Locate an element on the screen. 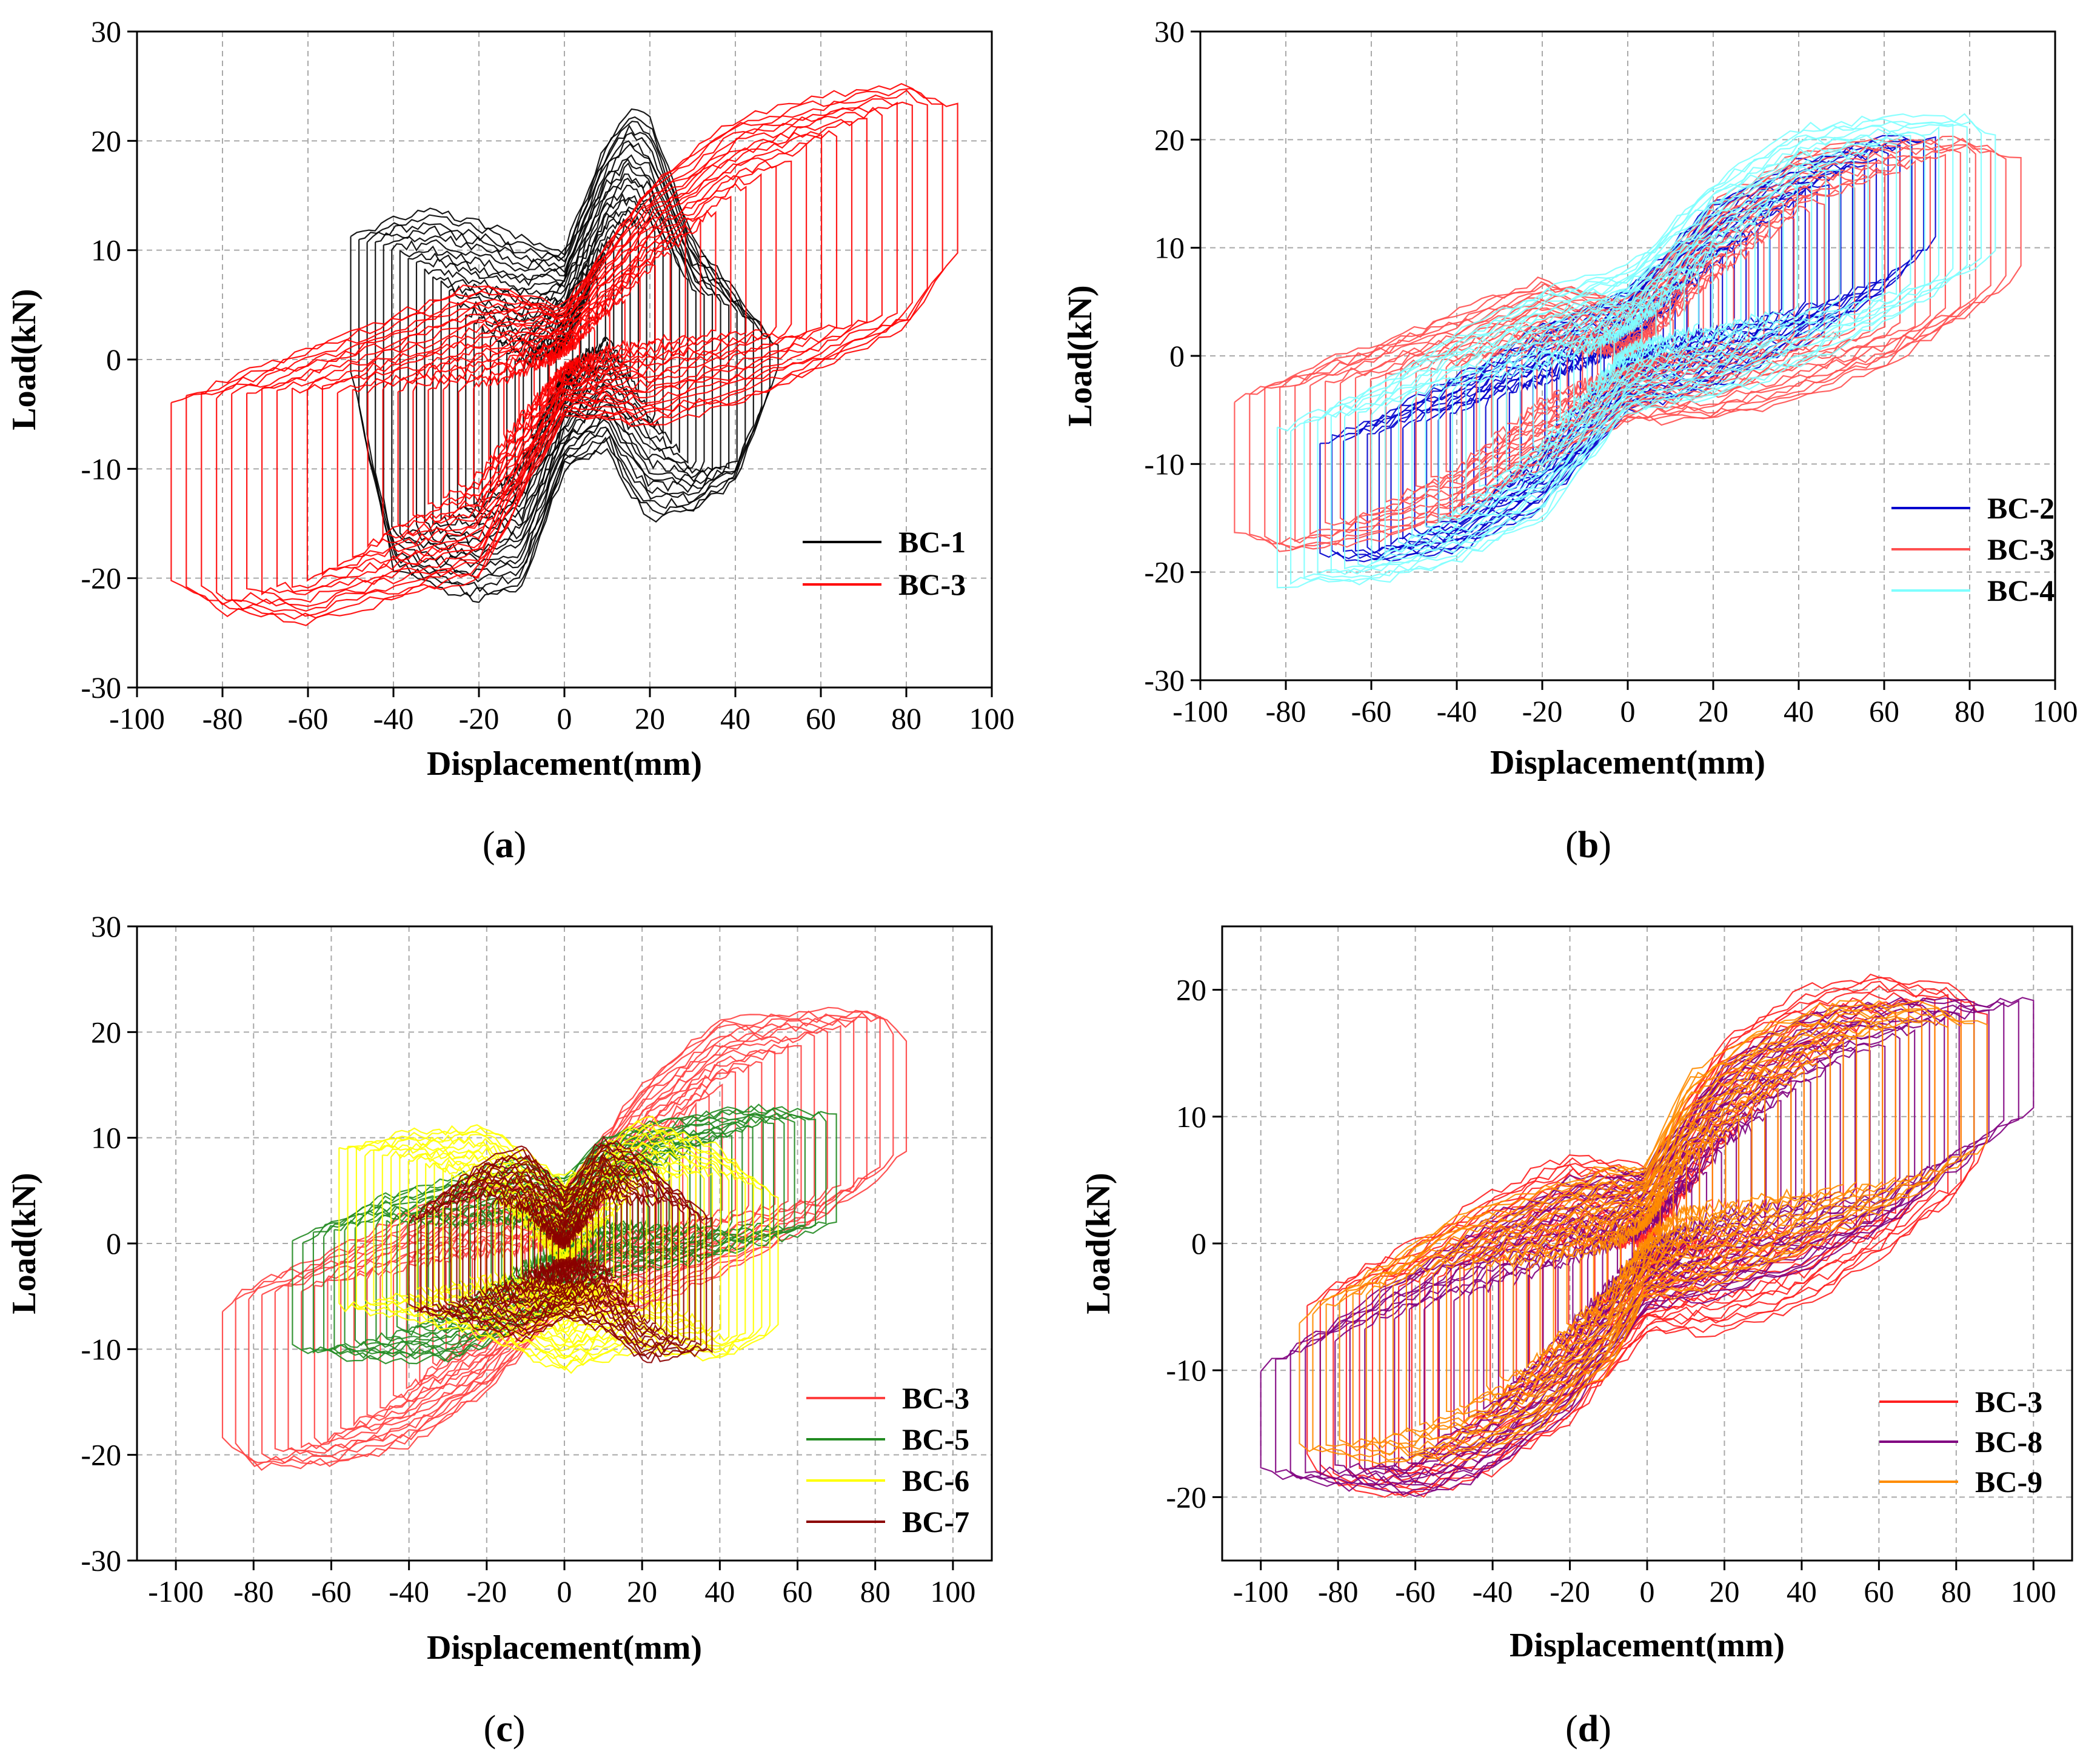 Image resolution: width=2100 pixels, height=1760 pixels. x-tick-label: 100 is located at coordinates (2055, 711).